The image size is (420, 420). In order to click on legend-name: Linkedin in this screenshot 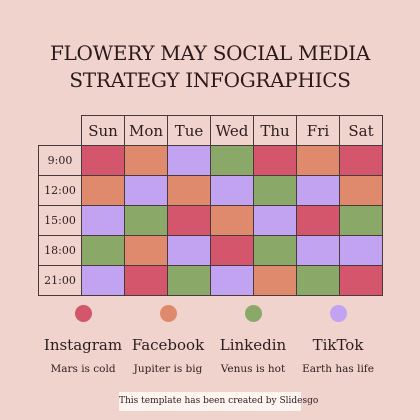, I will do `click(253, 345)`.